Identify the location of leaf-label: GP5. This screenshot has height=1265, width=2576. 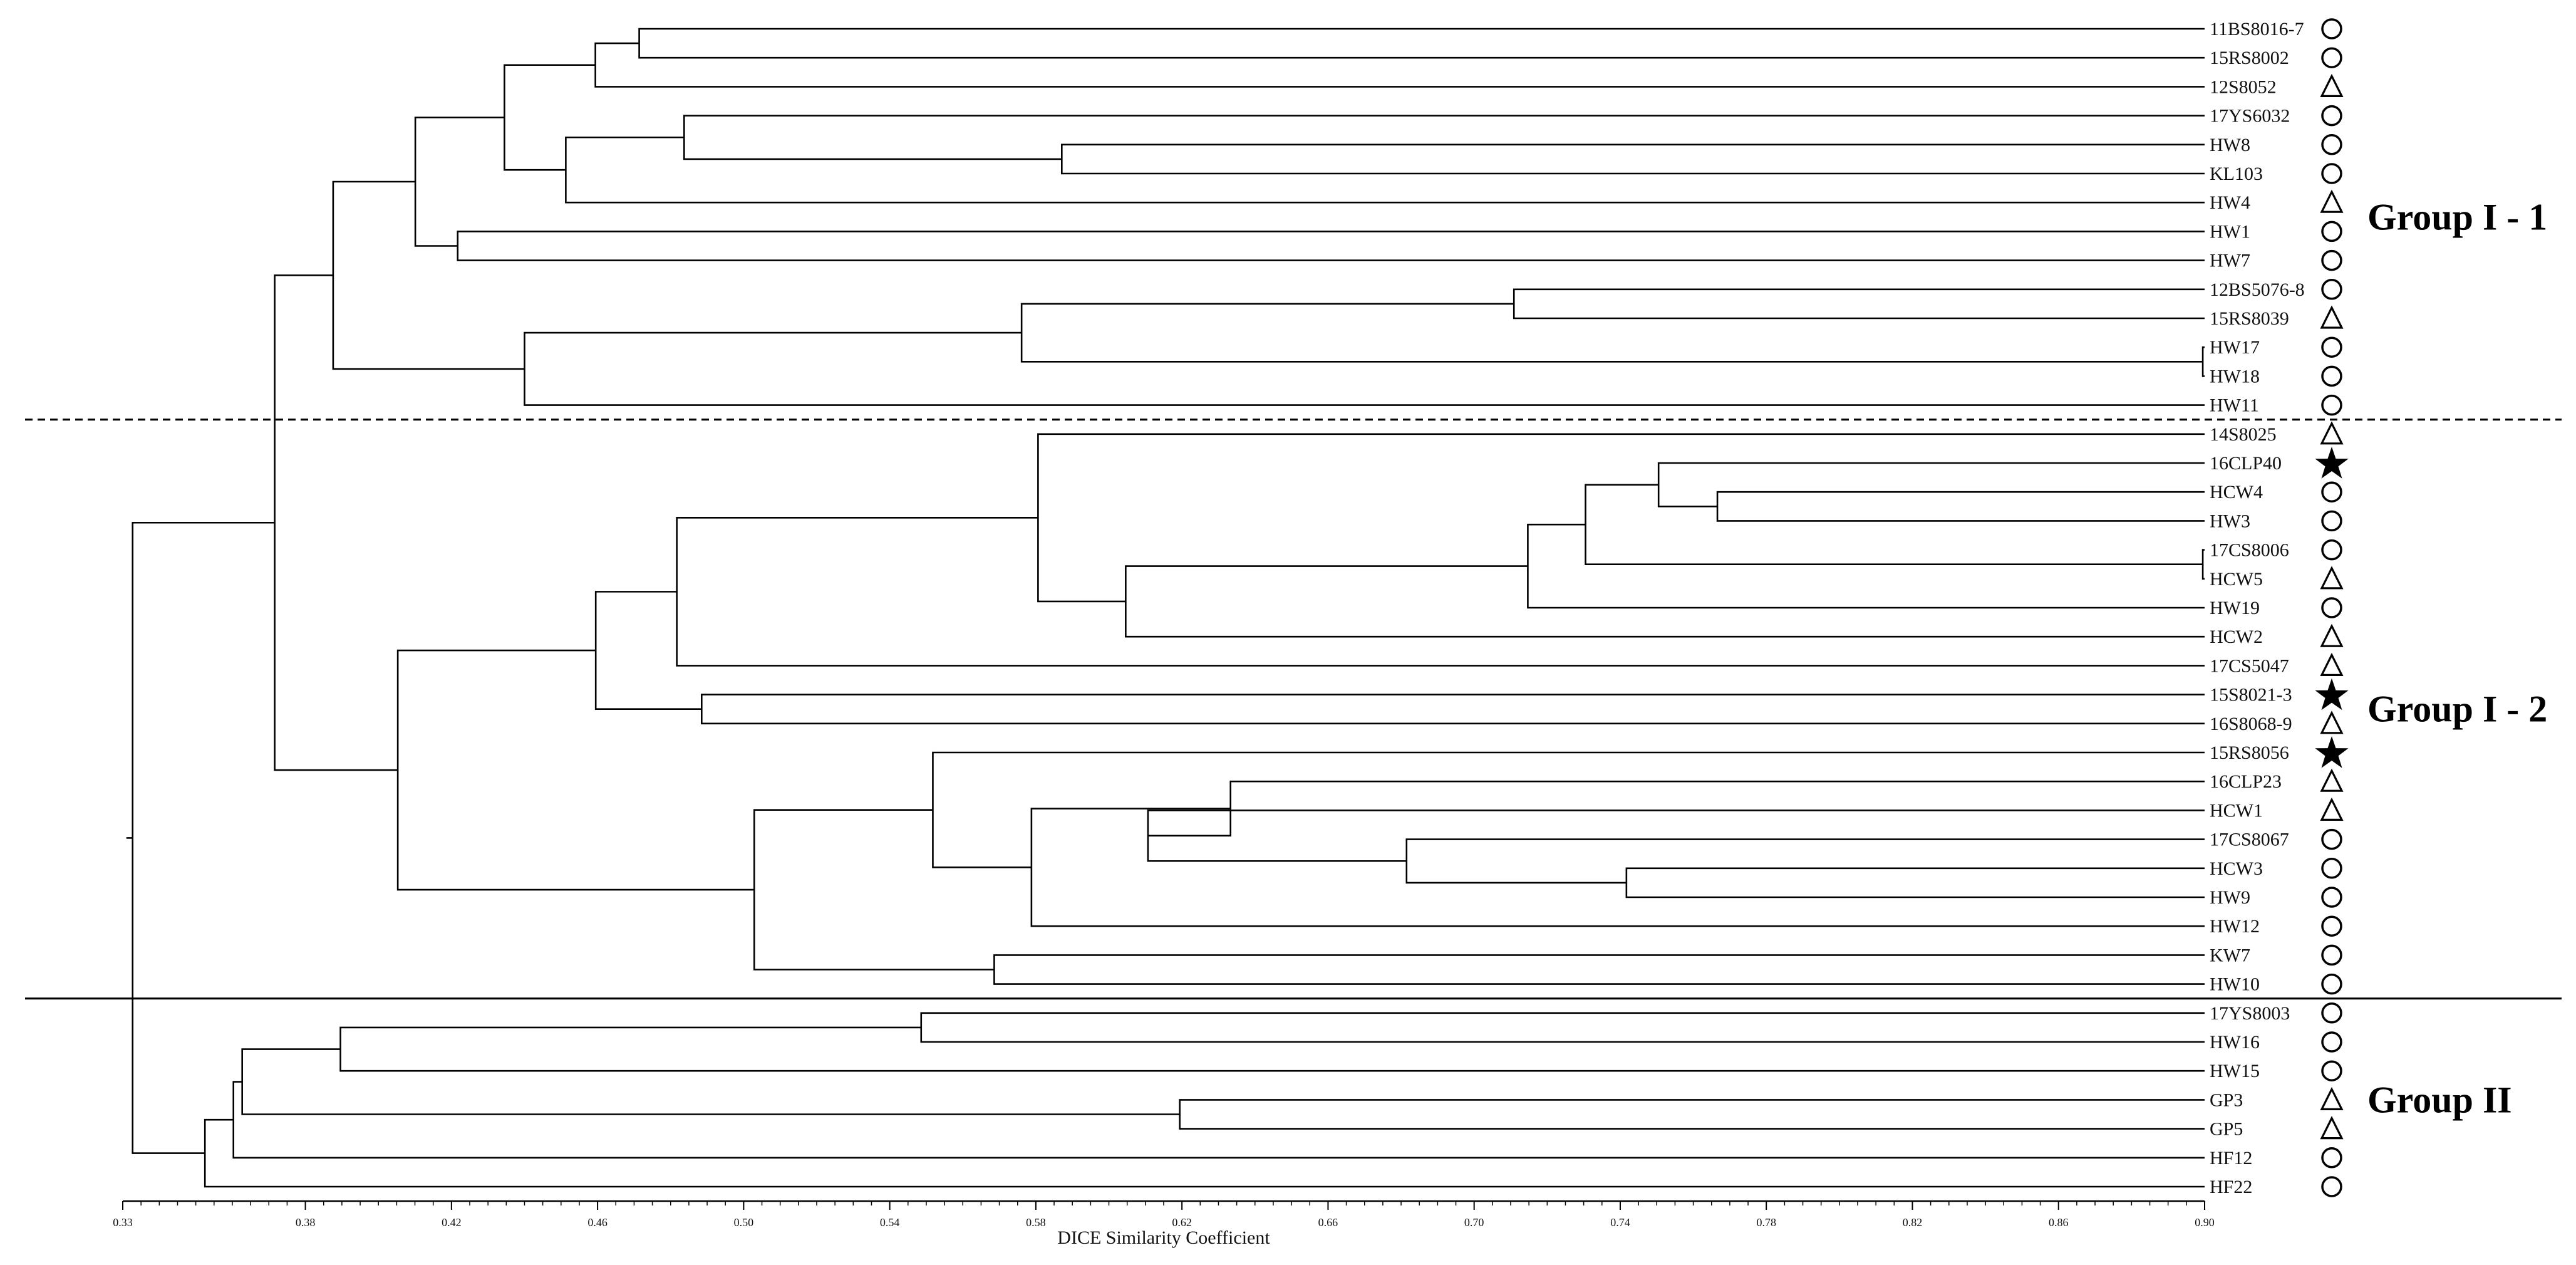
(2226, 1129).